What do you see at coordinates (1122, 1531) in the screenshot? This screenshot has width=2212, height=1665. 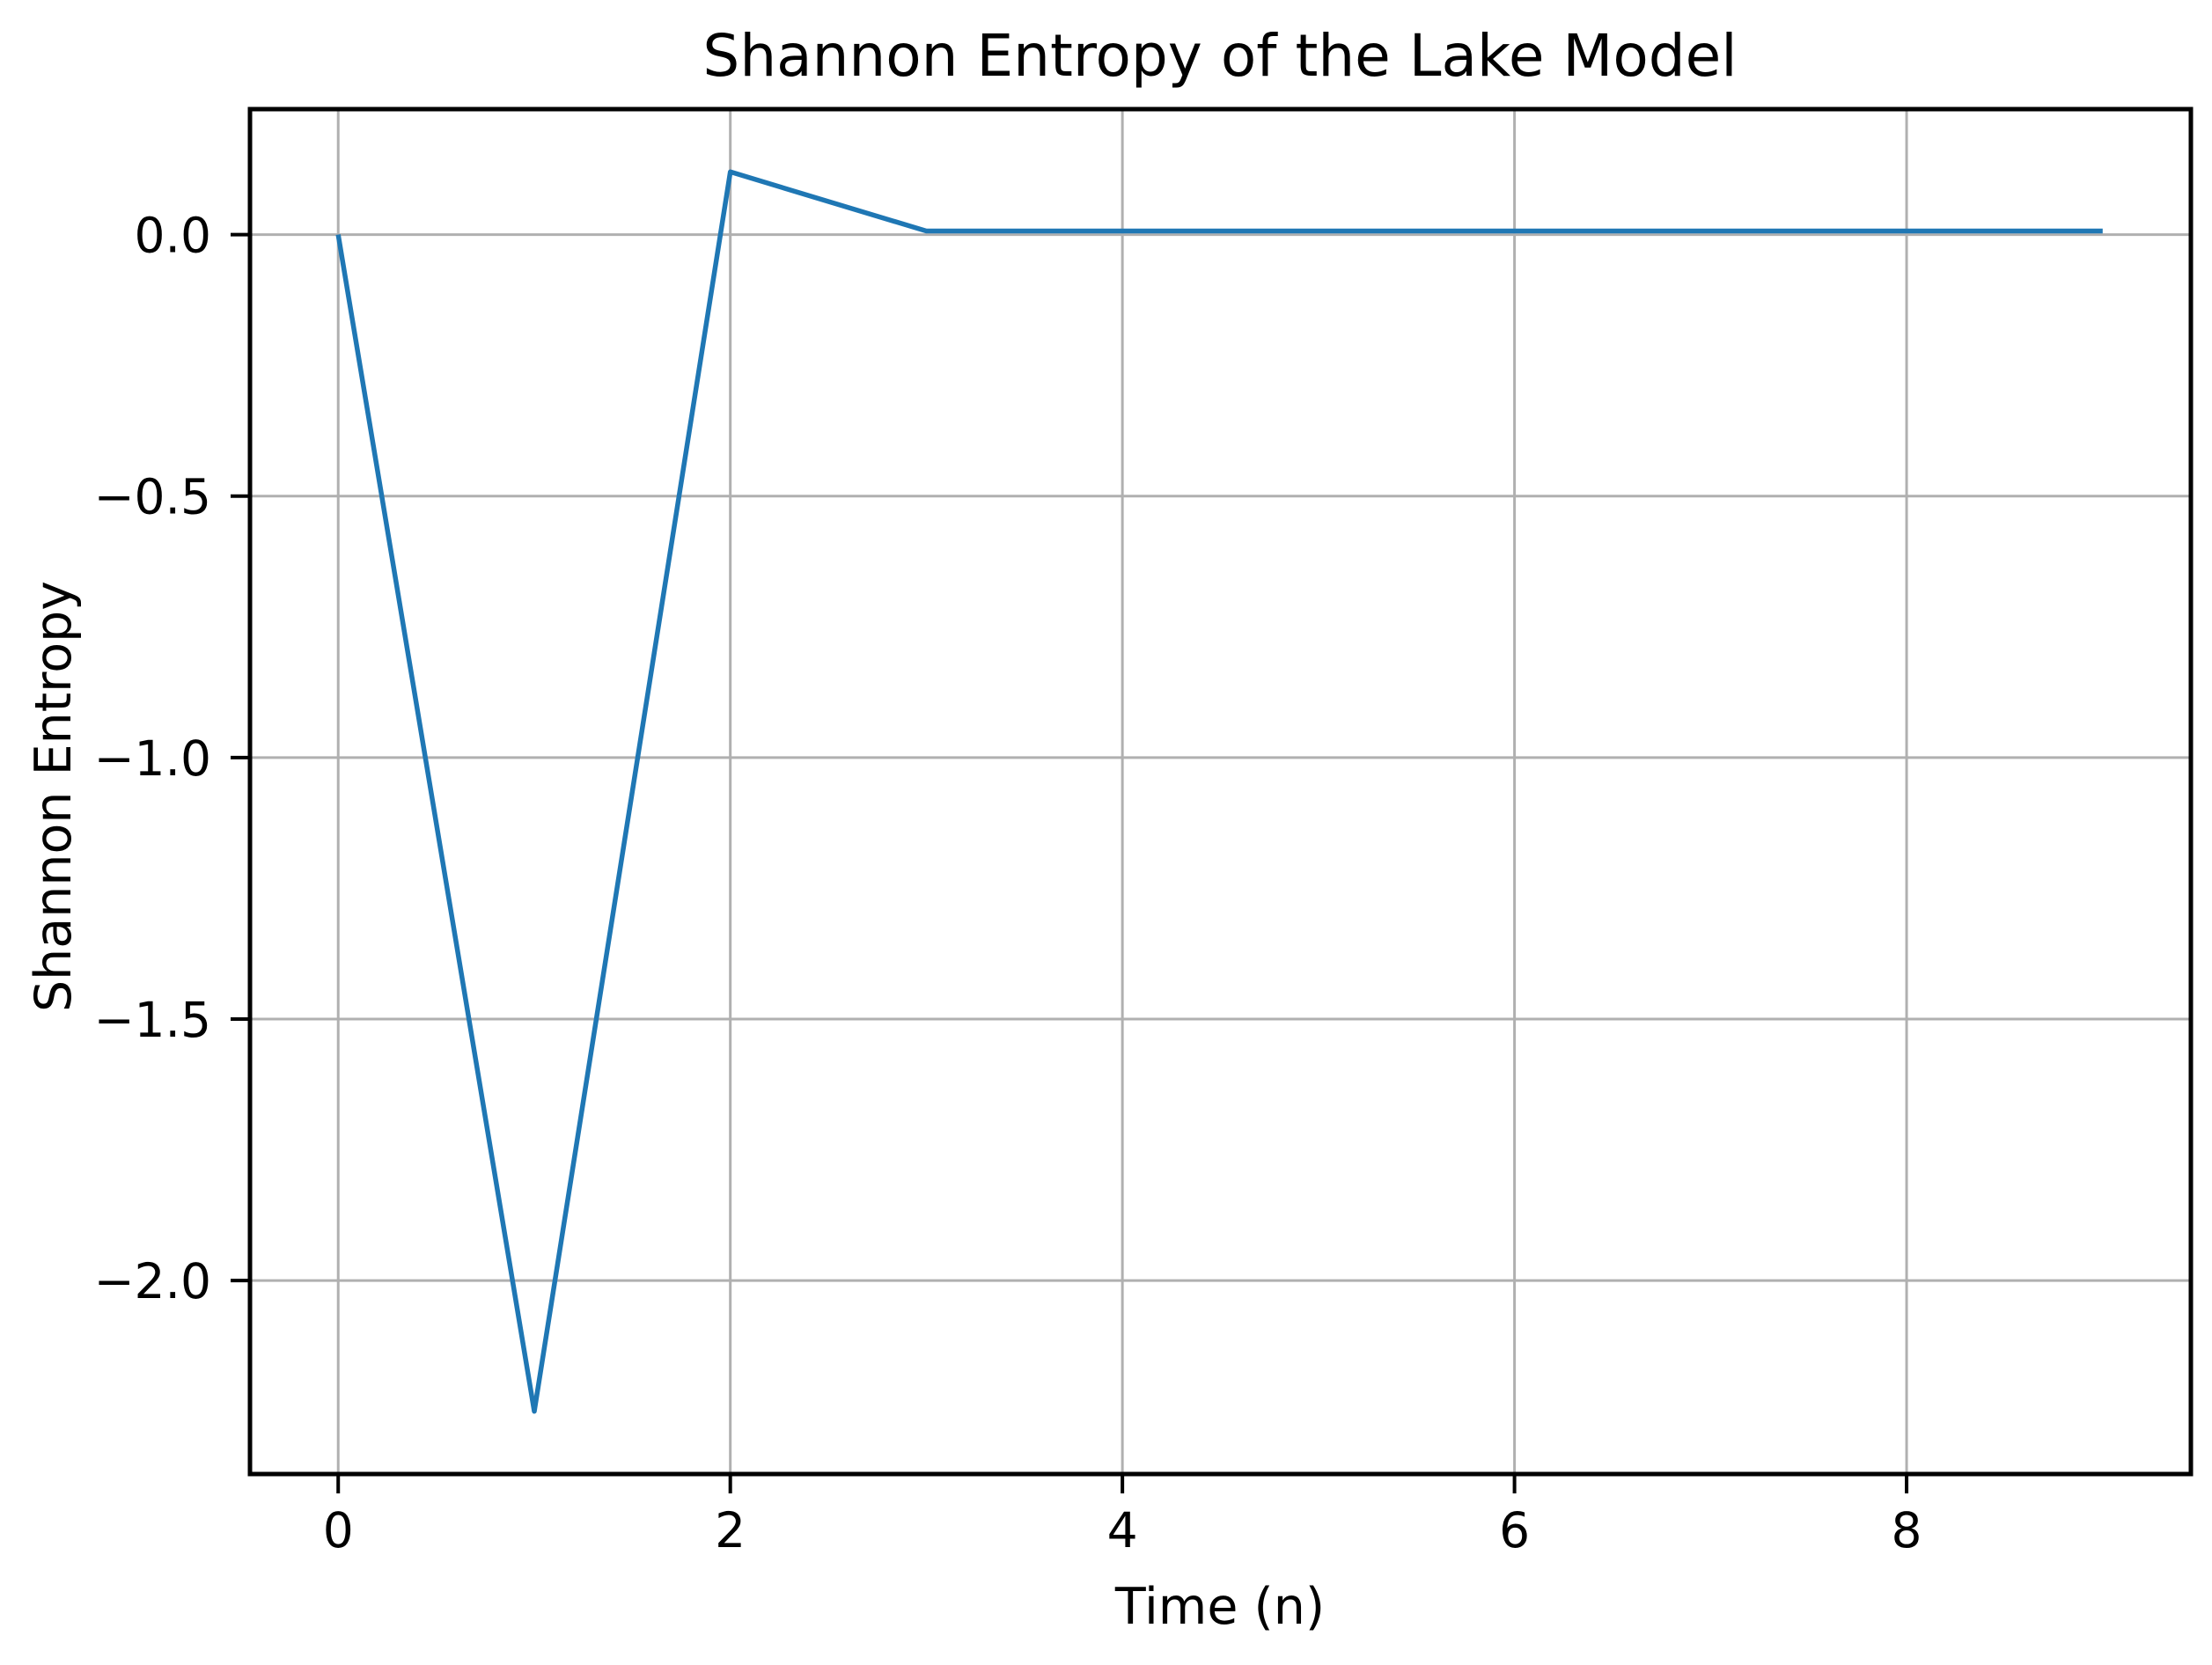 I see `x-tick-label: 4` at bounding box center [1122, 1531].